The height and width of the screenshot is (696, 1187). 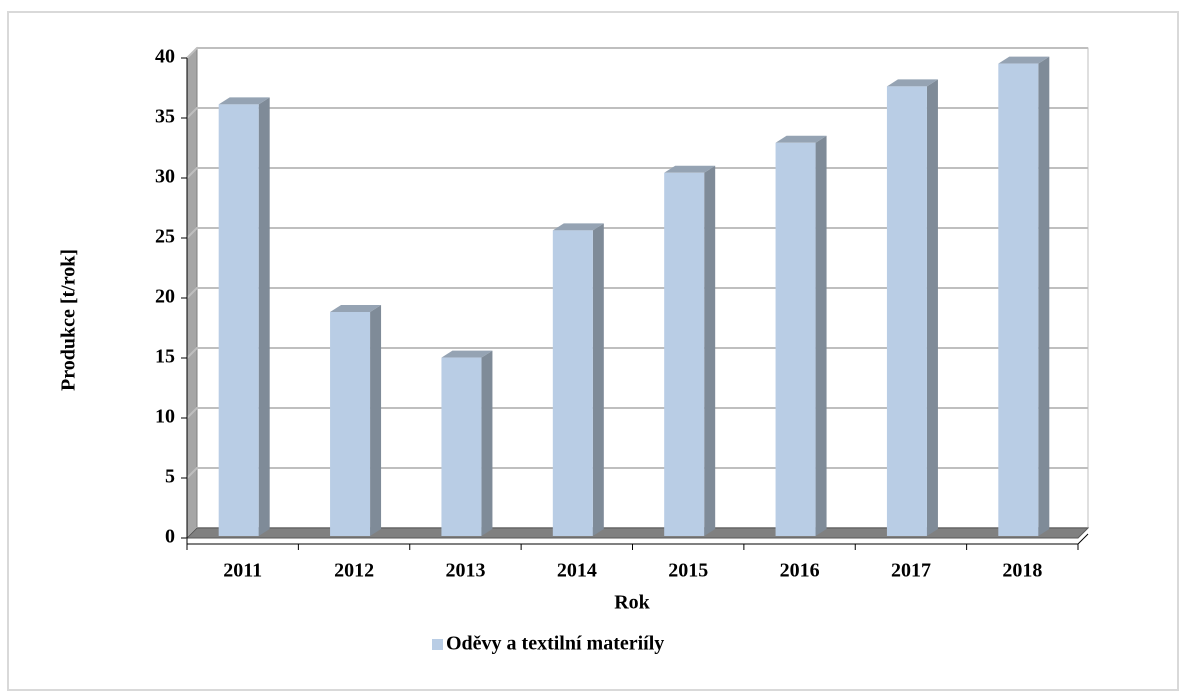 I want to click on legend-label: Oděvy a textilní materiíly, so click(x=555, y=644).